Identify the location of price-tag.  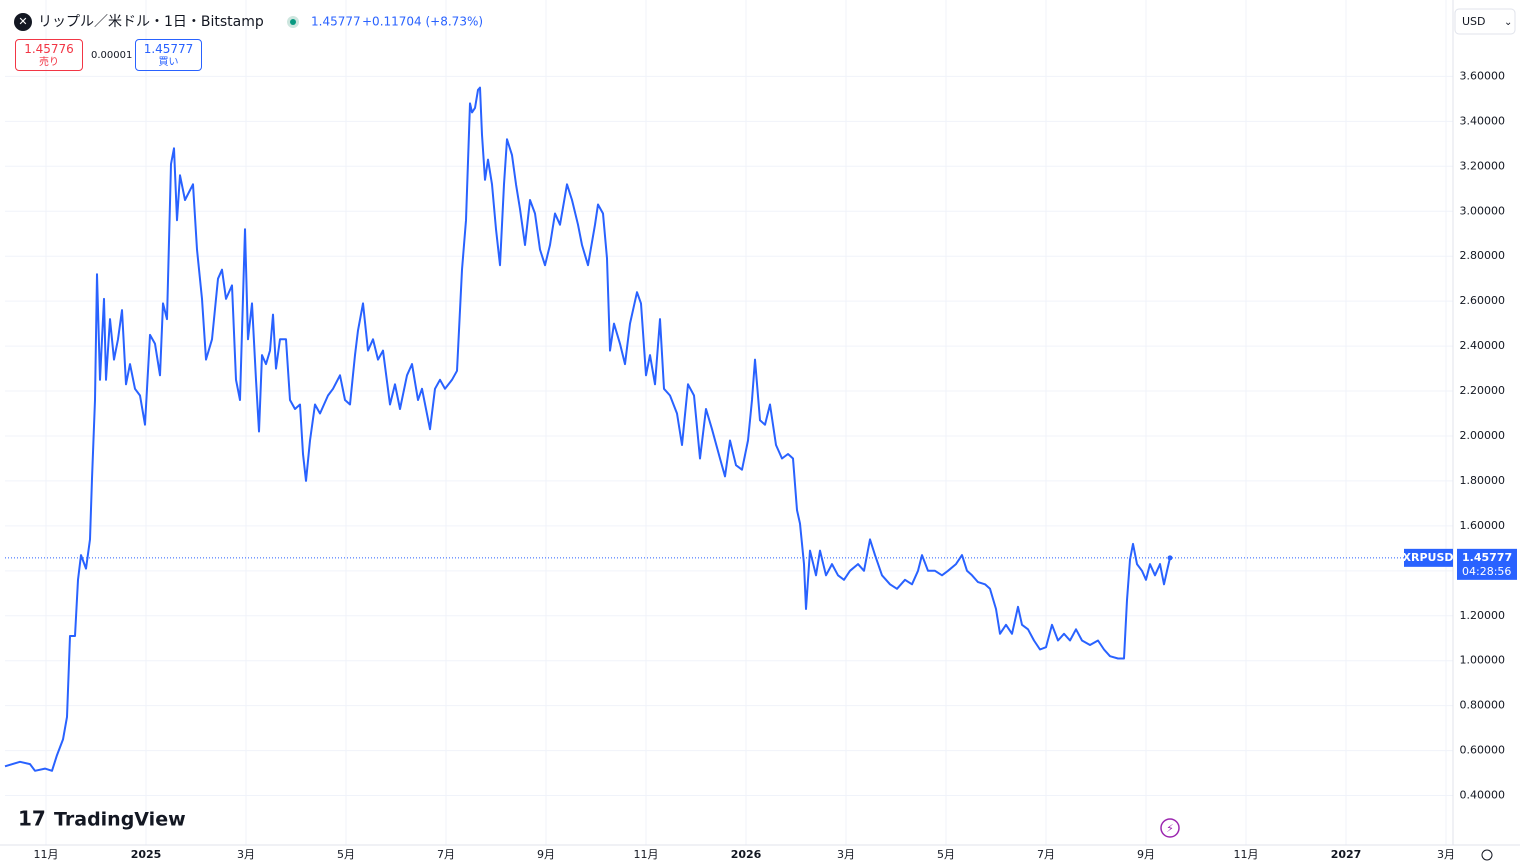
(1487, 564).